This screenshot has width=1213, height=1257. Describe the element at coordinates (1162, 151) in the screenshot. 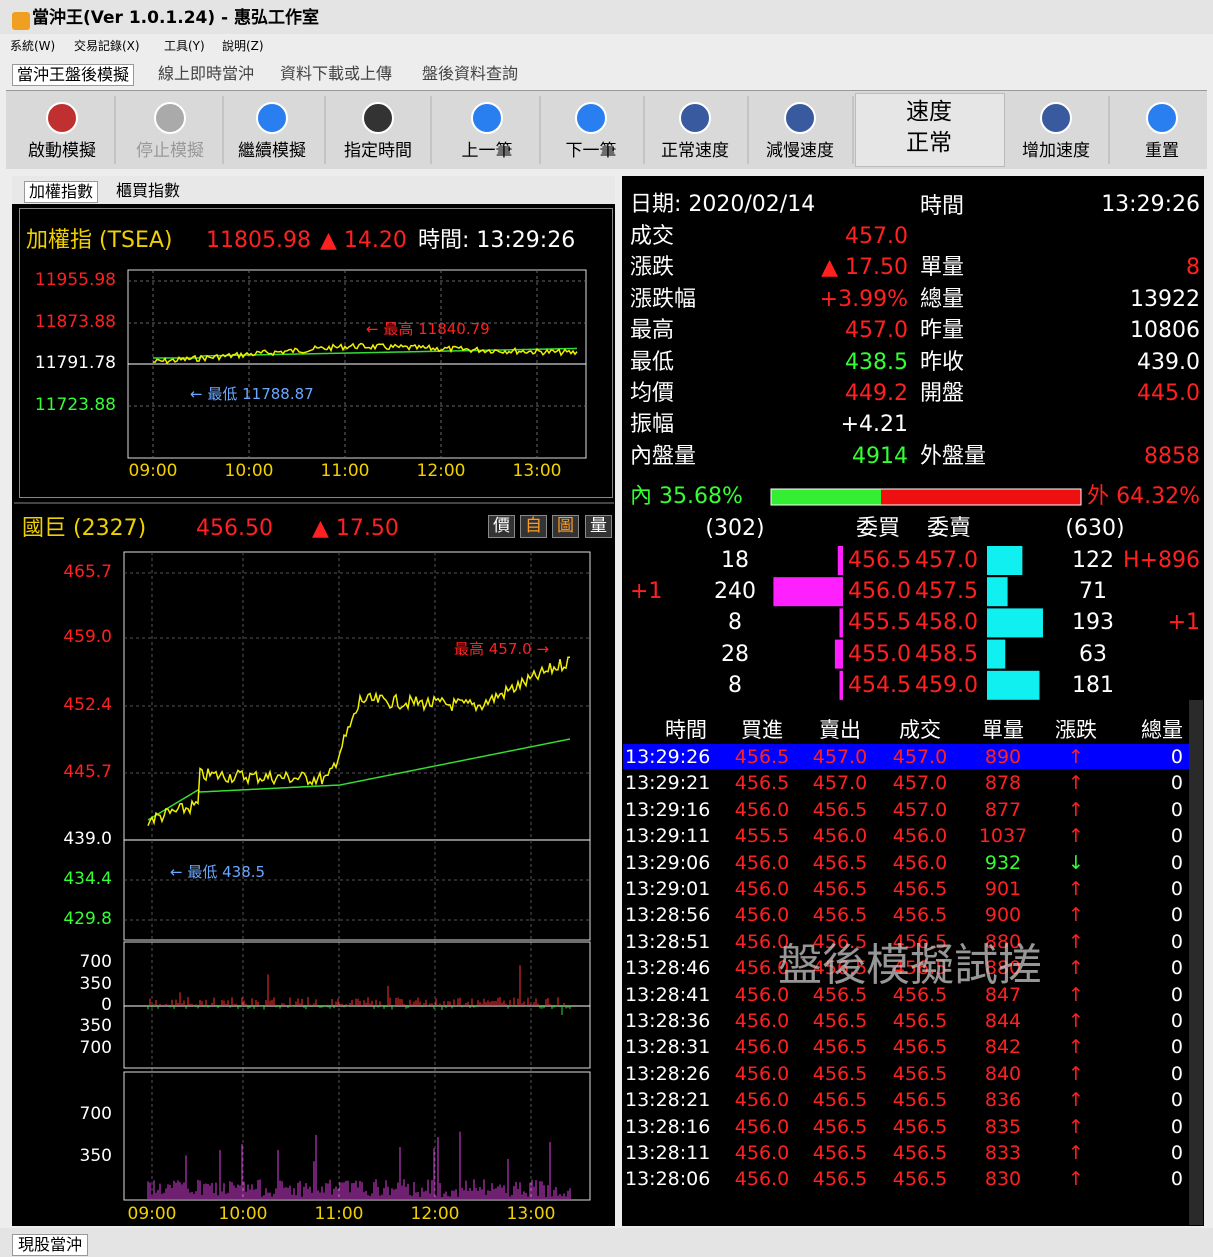

I see `toolbar-button: 重置` at that location.